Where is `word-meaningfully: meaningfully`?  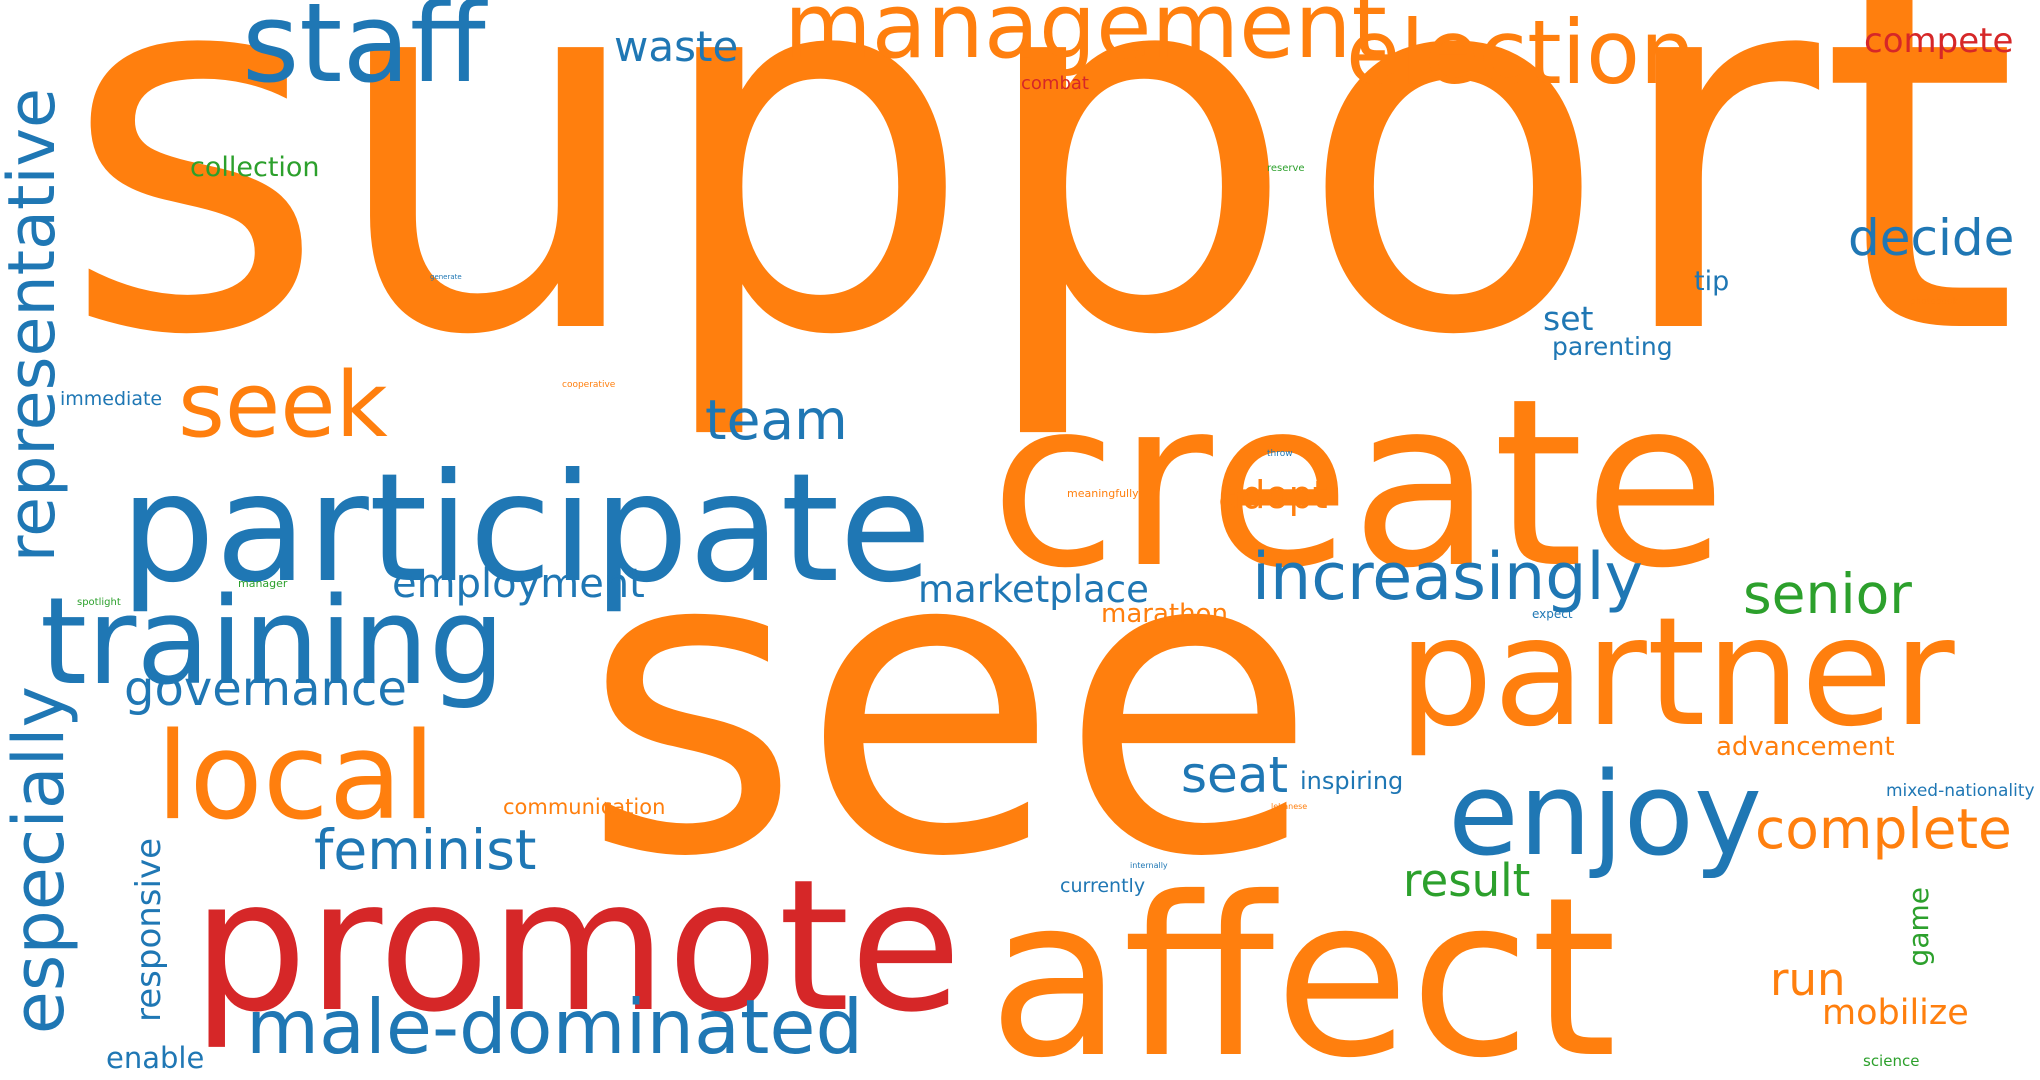
word-meaningfully: meaningfully is located at coordinates (1103, 493).